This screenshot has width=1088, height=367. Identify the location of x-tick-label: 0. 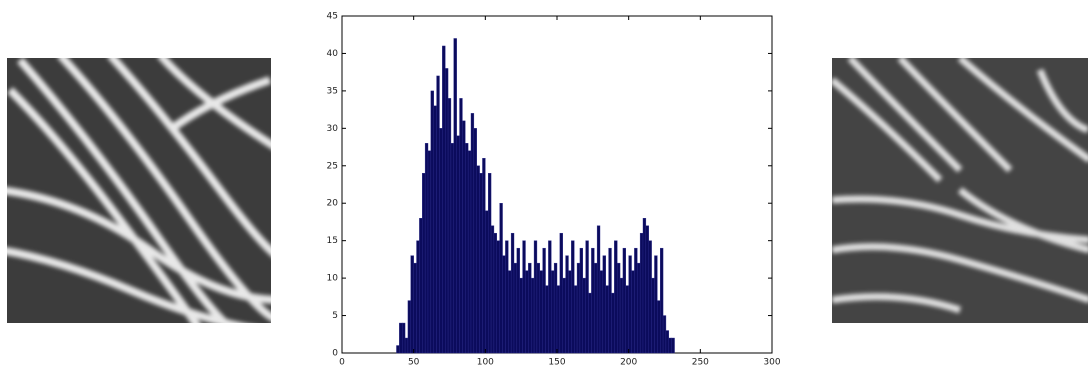
(342, 362).